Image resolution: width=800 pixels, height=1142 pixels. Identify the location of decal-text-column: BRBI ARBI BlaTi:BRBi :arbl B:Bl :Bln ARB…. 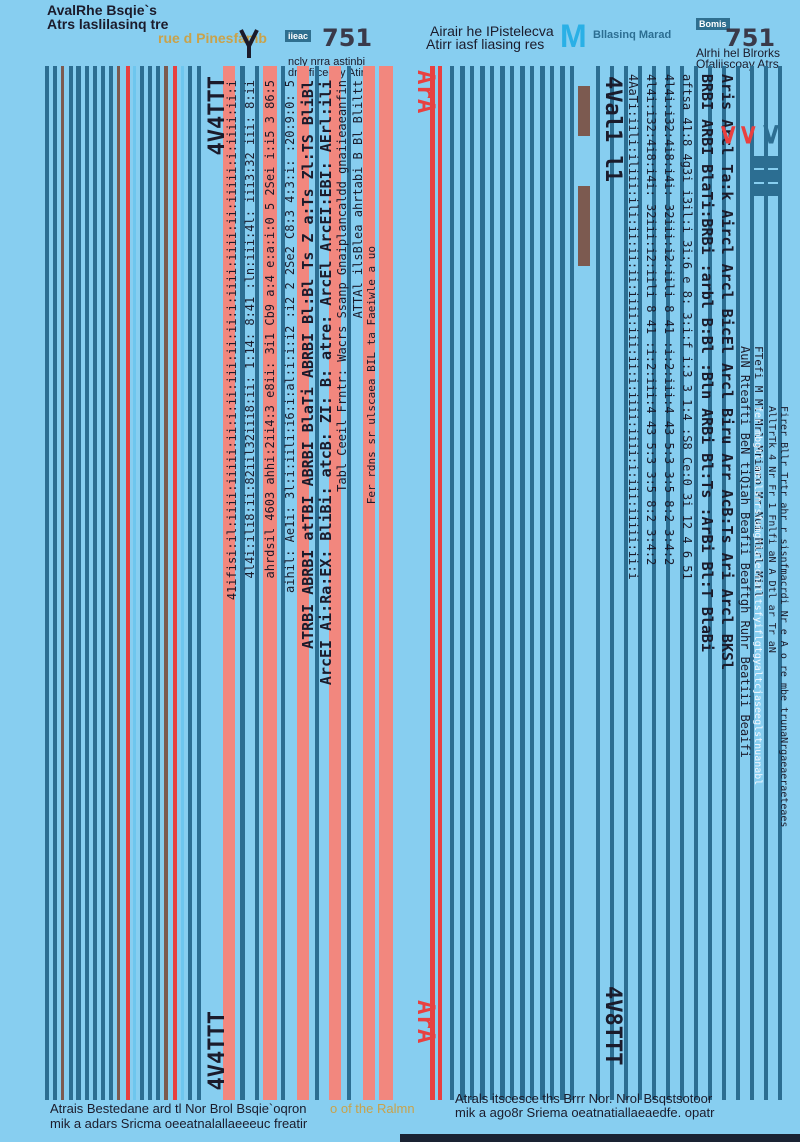
(707, 363).